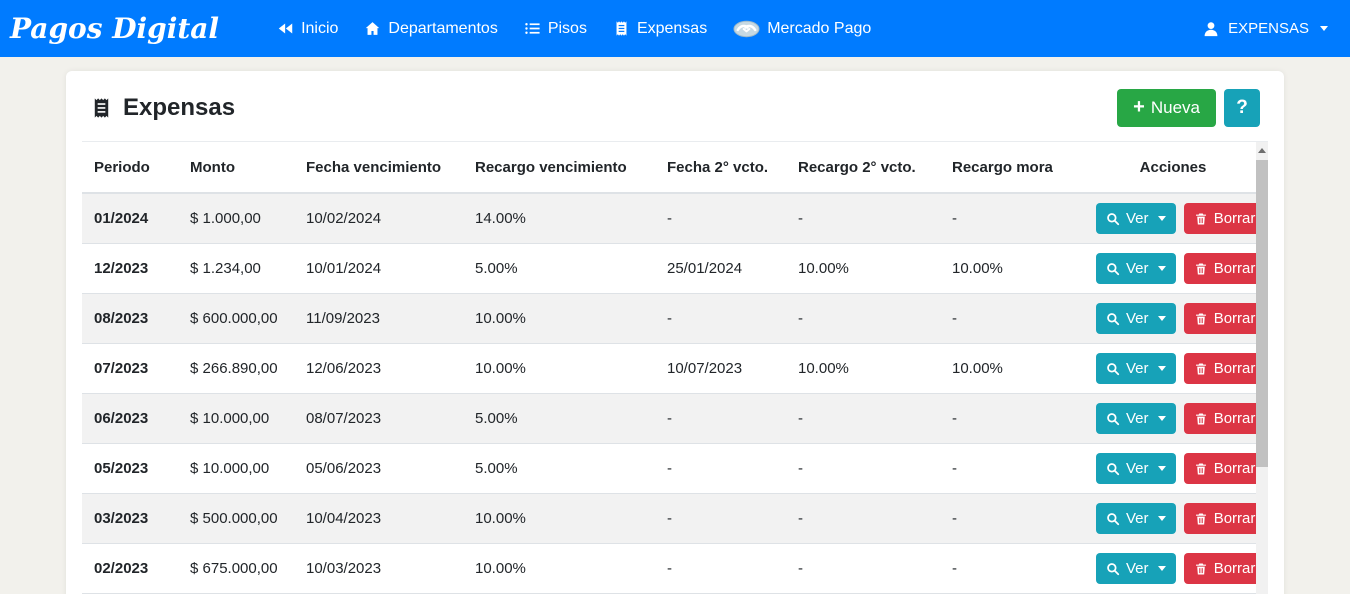  What do you see at coordinates (1242, 108) in the screenshot?
I see `help-button: ?` at bounding box center [1242, 108].